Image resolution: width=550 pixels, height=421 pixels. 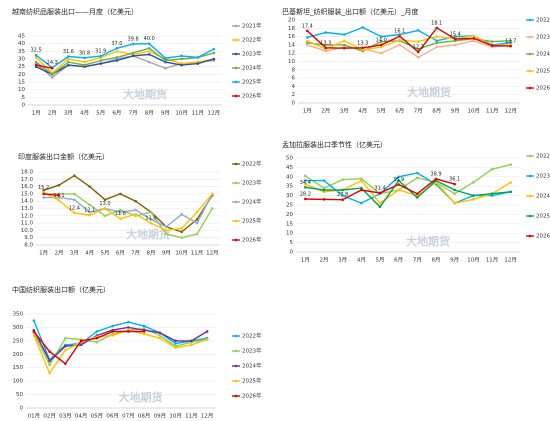 I want to click on legend-label: 2025年, so click(x=543, y=71).